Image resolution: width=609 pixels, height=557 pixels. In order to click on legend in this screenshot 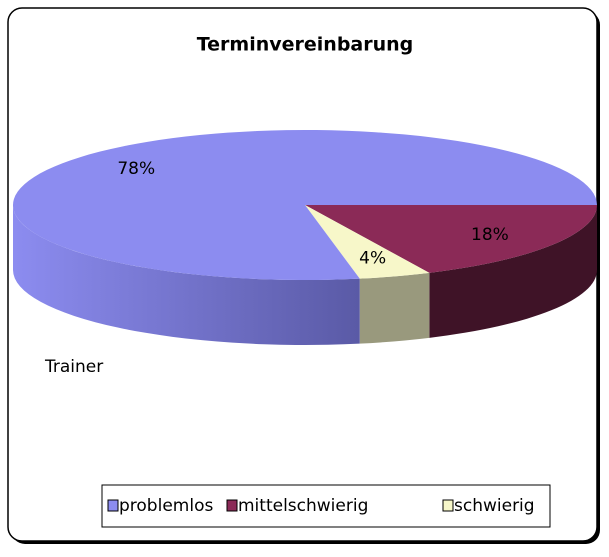, I will do `click(326, 506)`.